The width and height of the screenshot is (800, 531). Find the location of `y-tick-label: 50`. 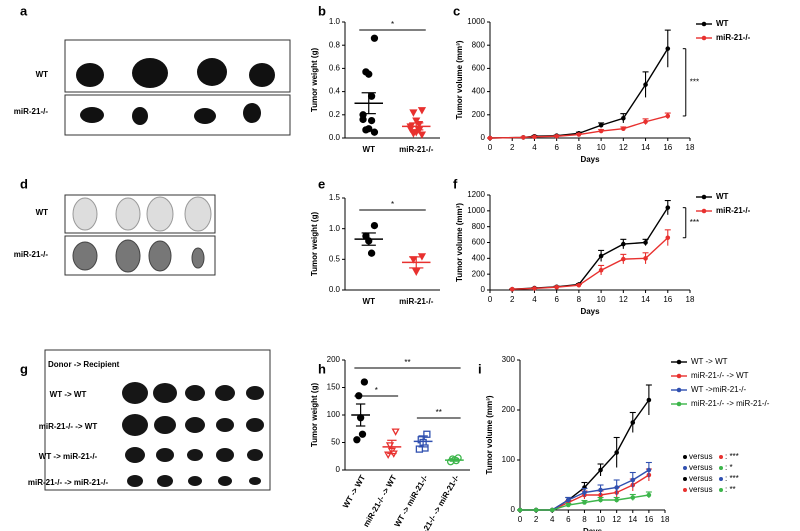

y-tick-label: 50 is located at coordinates (335, 442).